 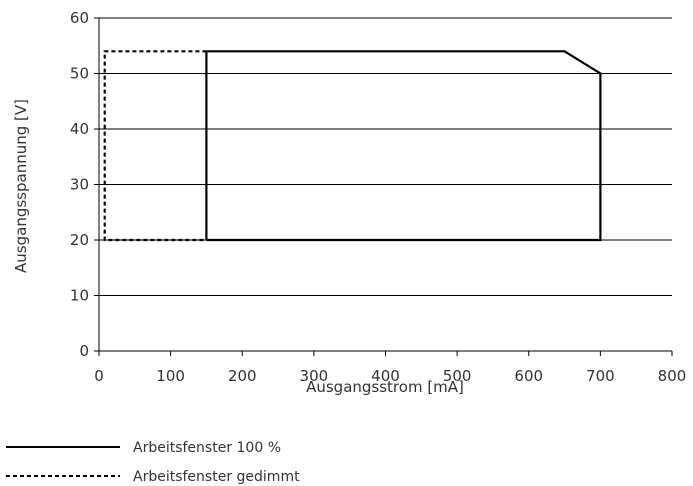 What do you see at coordinates (170, 376) in the screenshot?
I see `x-tick-label-100: 100` at bounding box center [170, 376].